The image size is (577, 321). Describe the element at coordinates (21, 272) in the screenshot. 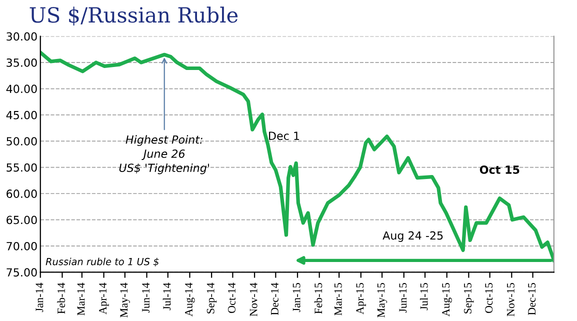

I see `y-tick-label: 75.00` at that location.